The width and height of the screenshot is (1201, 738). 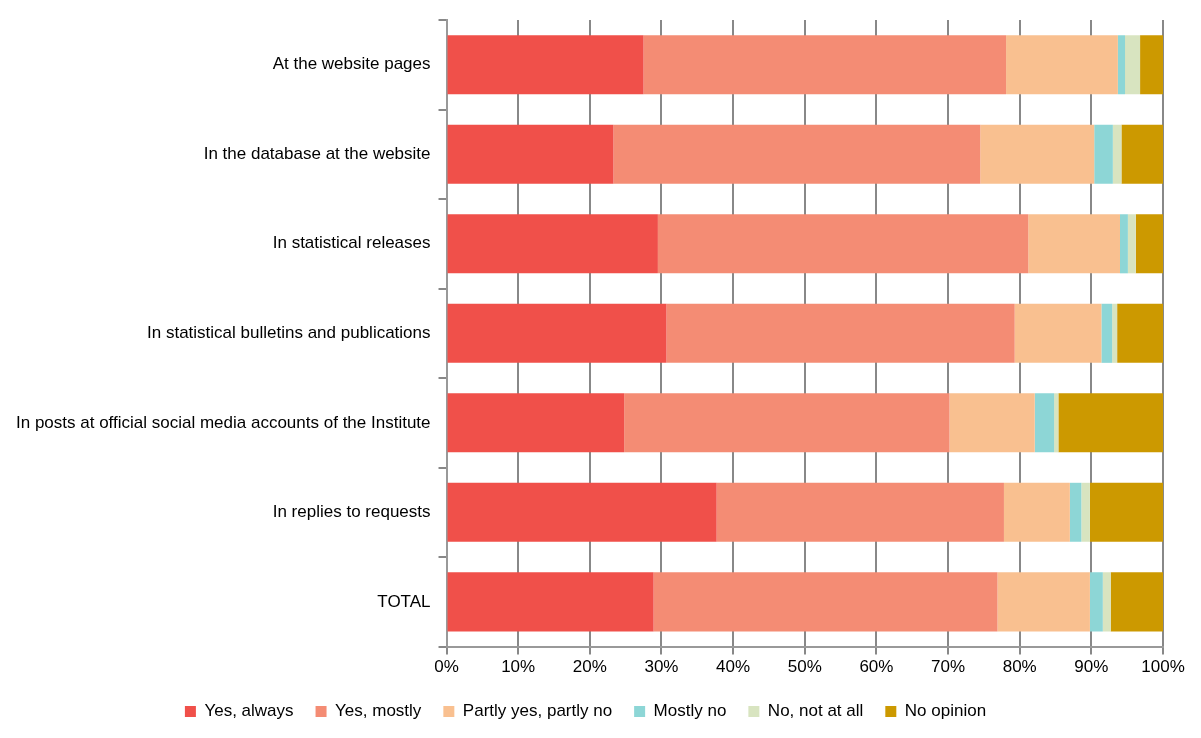 What do you see at coordinates (948, 667) in the screenshot?
I see `x-tick-label: 70%` at bounding box center [948, 667].